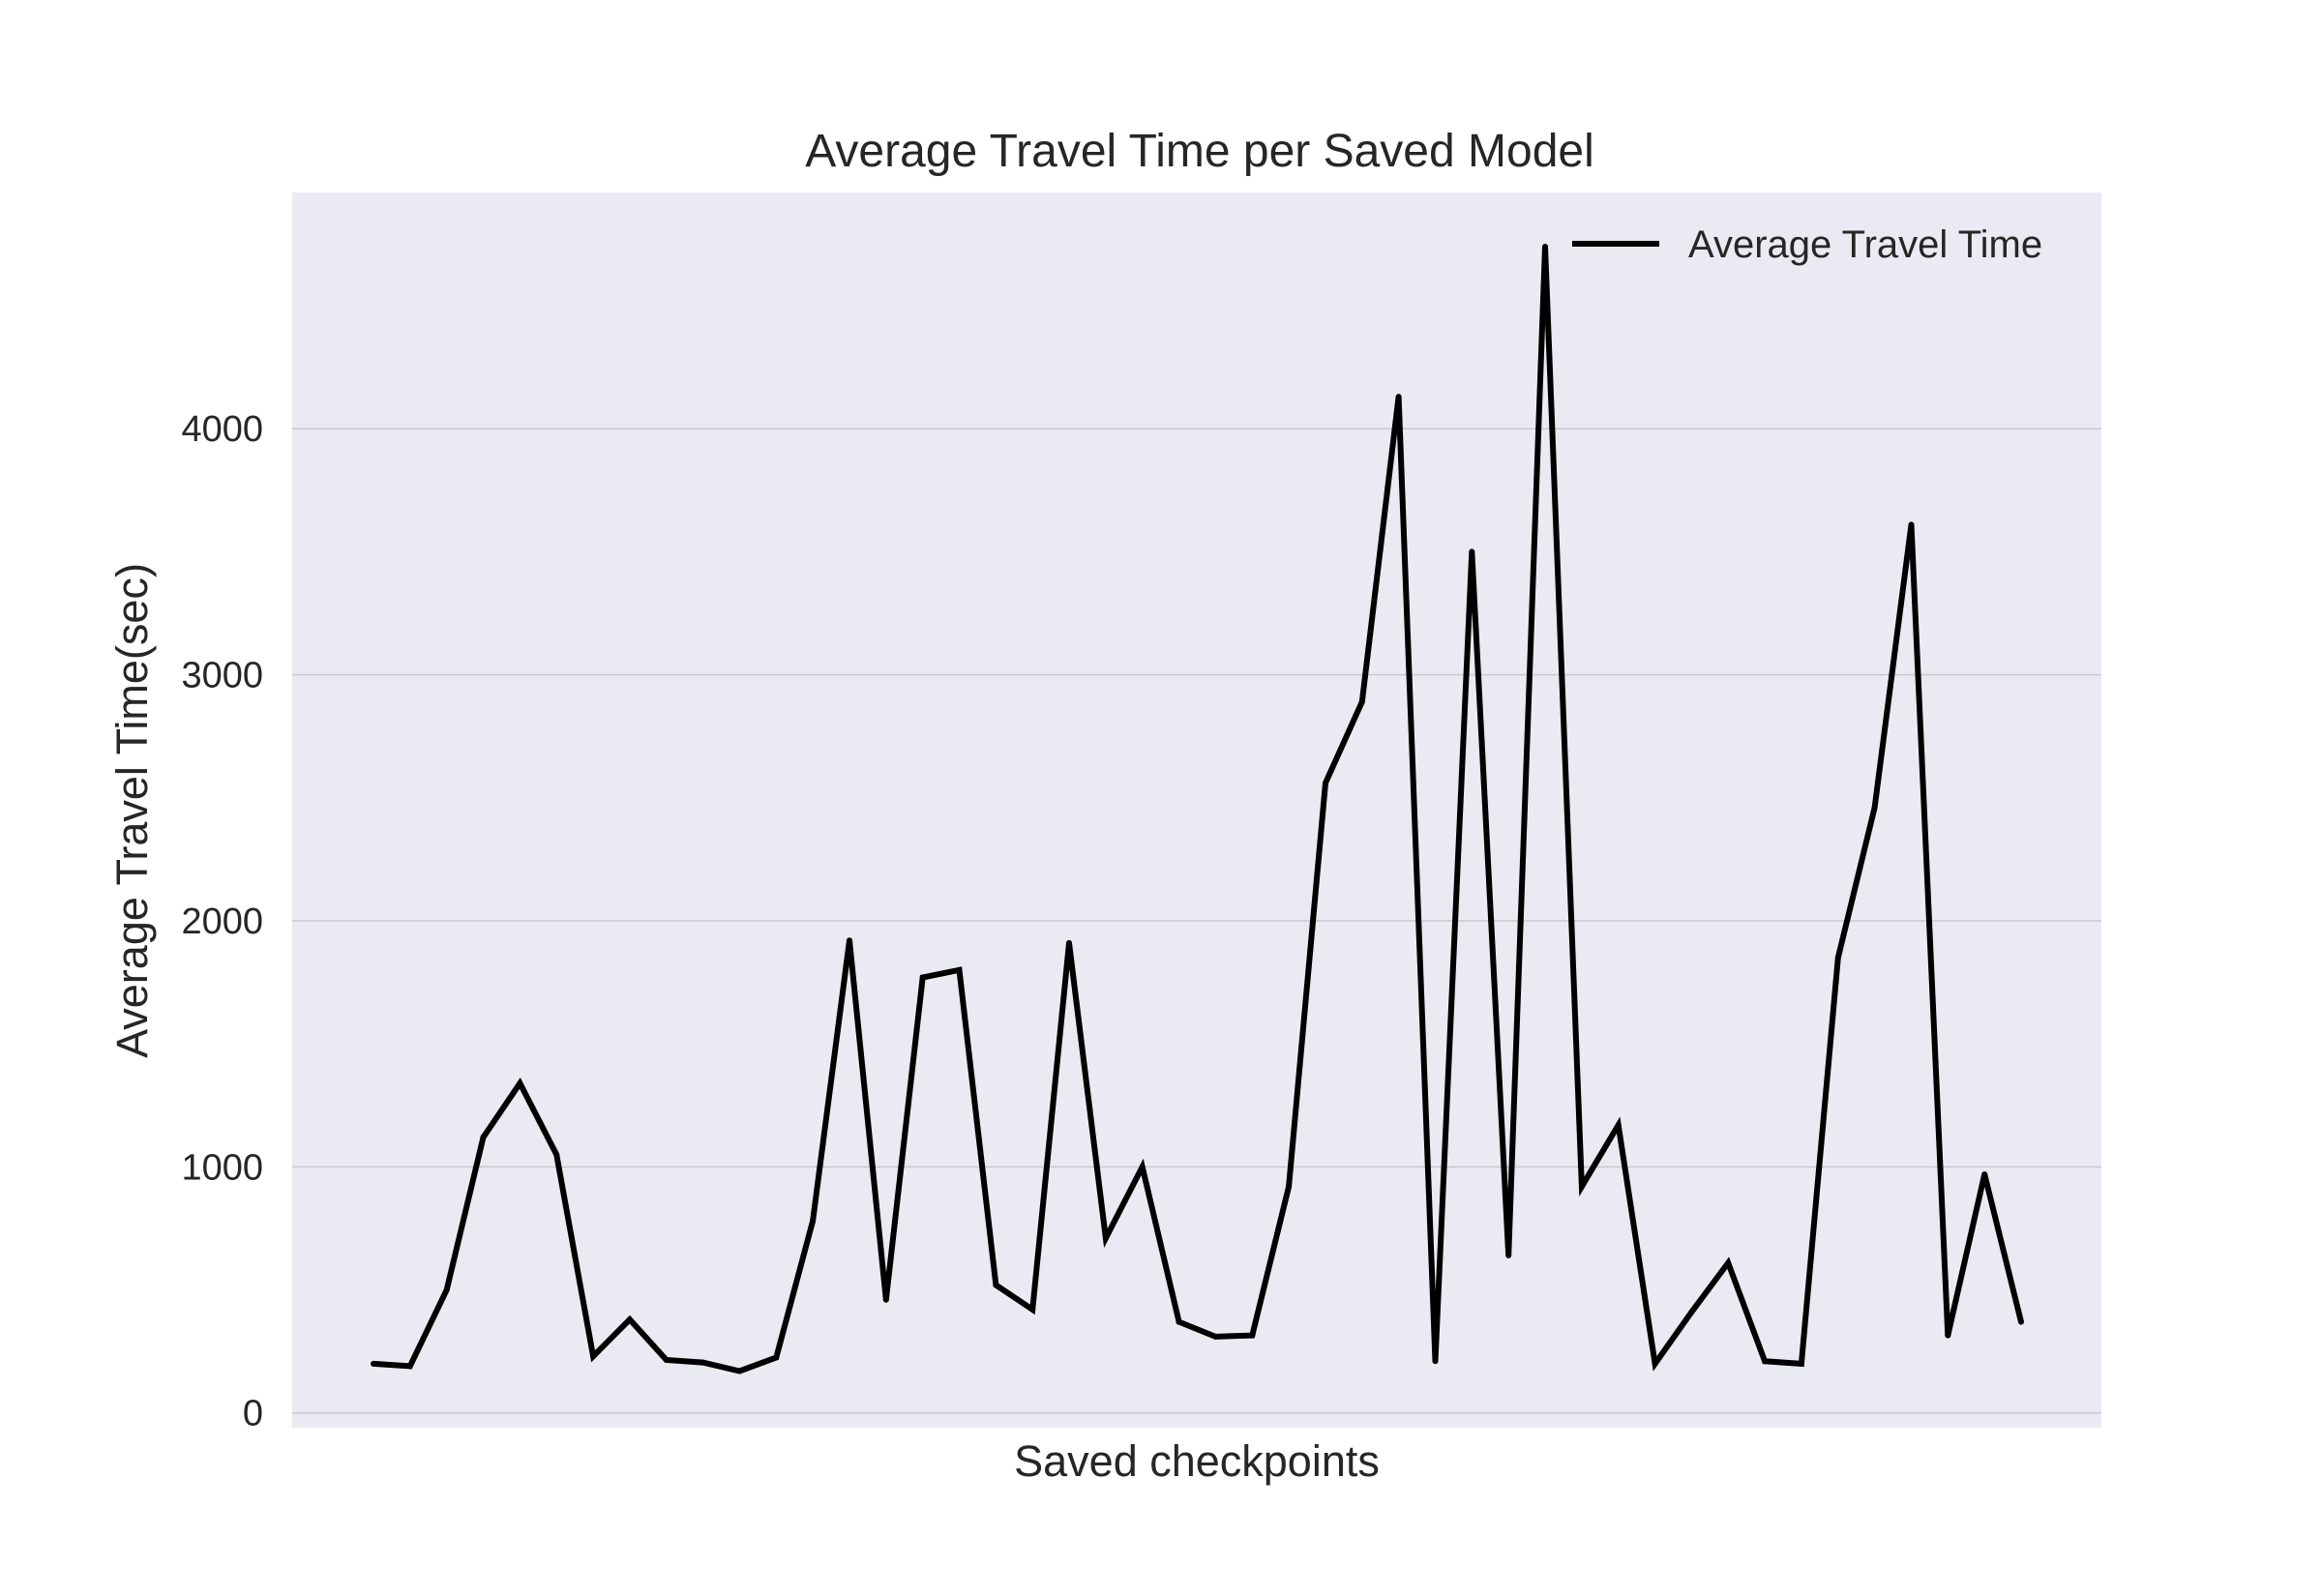 The width and height of the screenshot is (2322, 1596). I want to click on y-axis-label: Average Travel Time(sec), so click(132, 810).